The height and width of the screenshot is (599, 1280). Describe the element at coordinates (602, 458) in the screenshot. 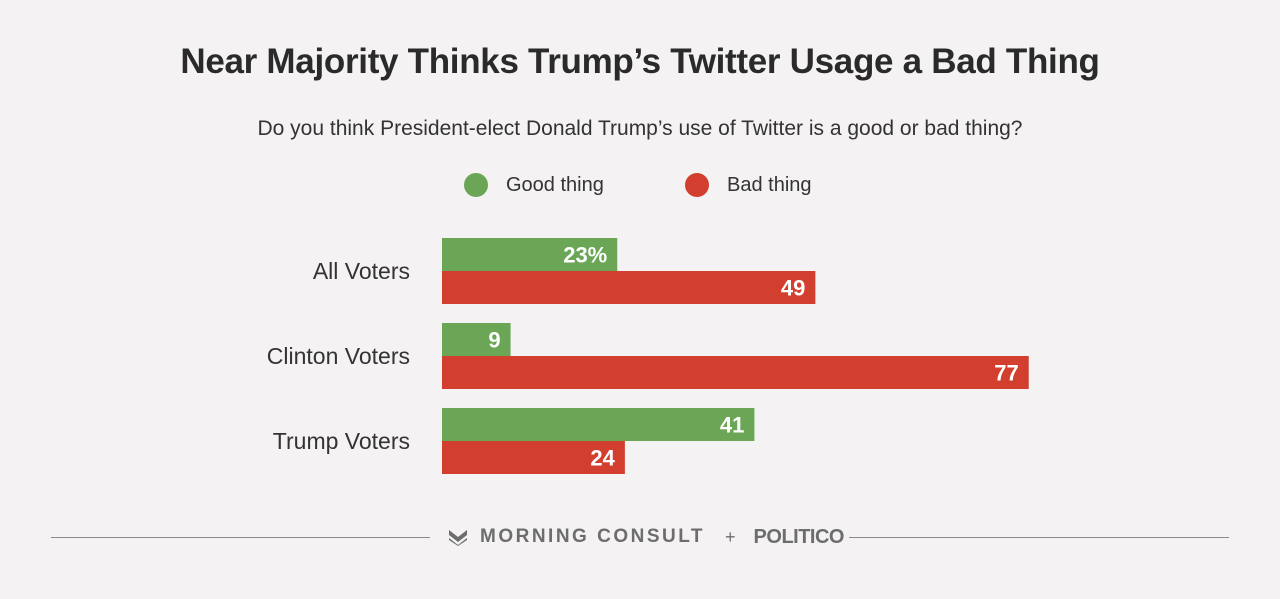

I see `data-label: 24` at that location.